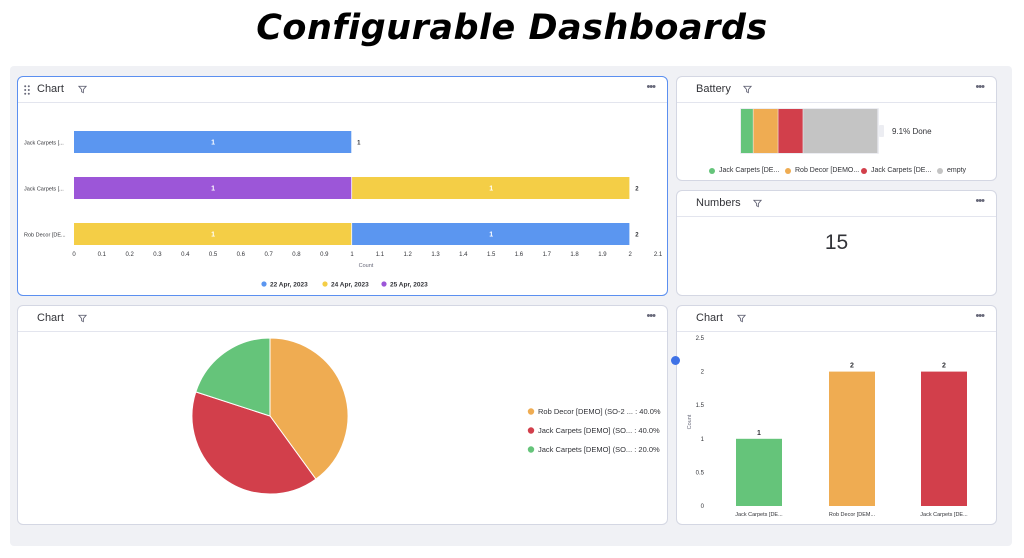  What do you see at coordinates (700, 473) in the screenshot?
I see `y-tick-label: 0.5` at bounding box center [700, 473].